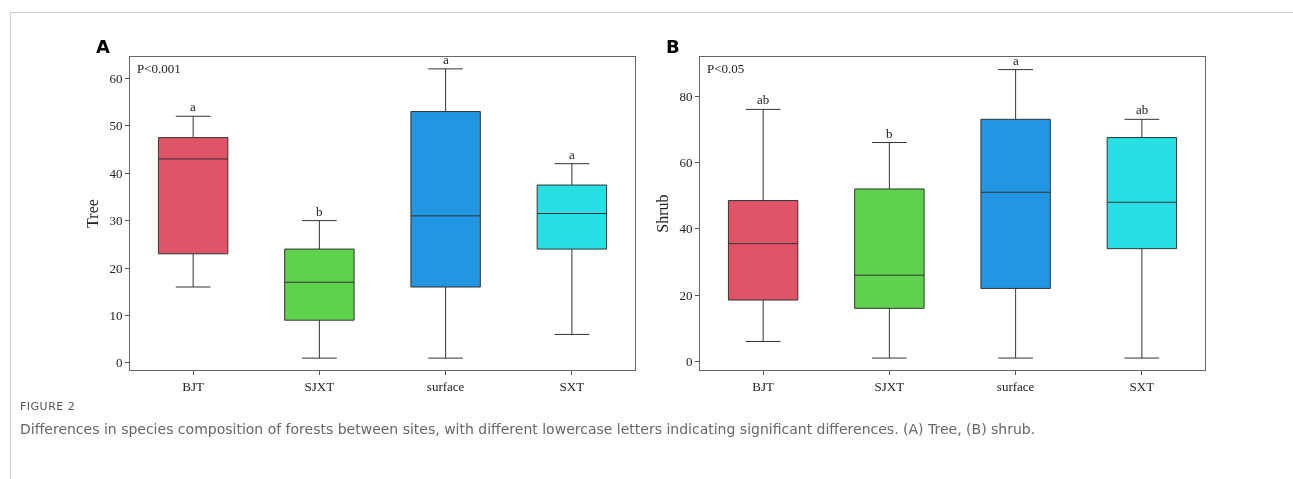  Describe the element at coordinates (116, 126) in the screenshot. I see `y-tick-label: 50` at that location.